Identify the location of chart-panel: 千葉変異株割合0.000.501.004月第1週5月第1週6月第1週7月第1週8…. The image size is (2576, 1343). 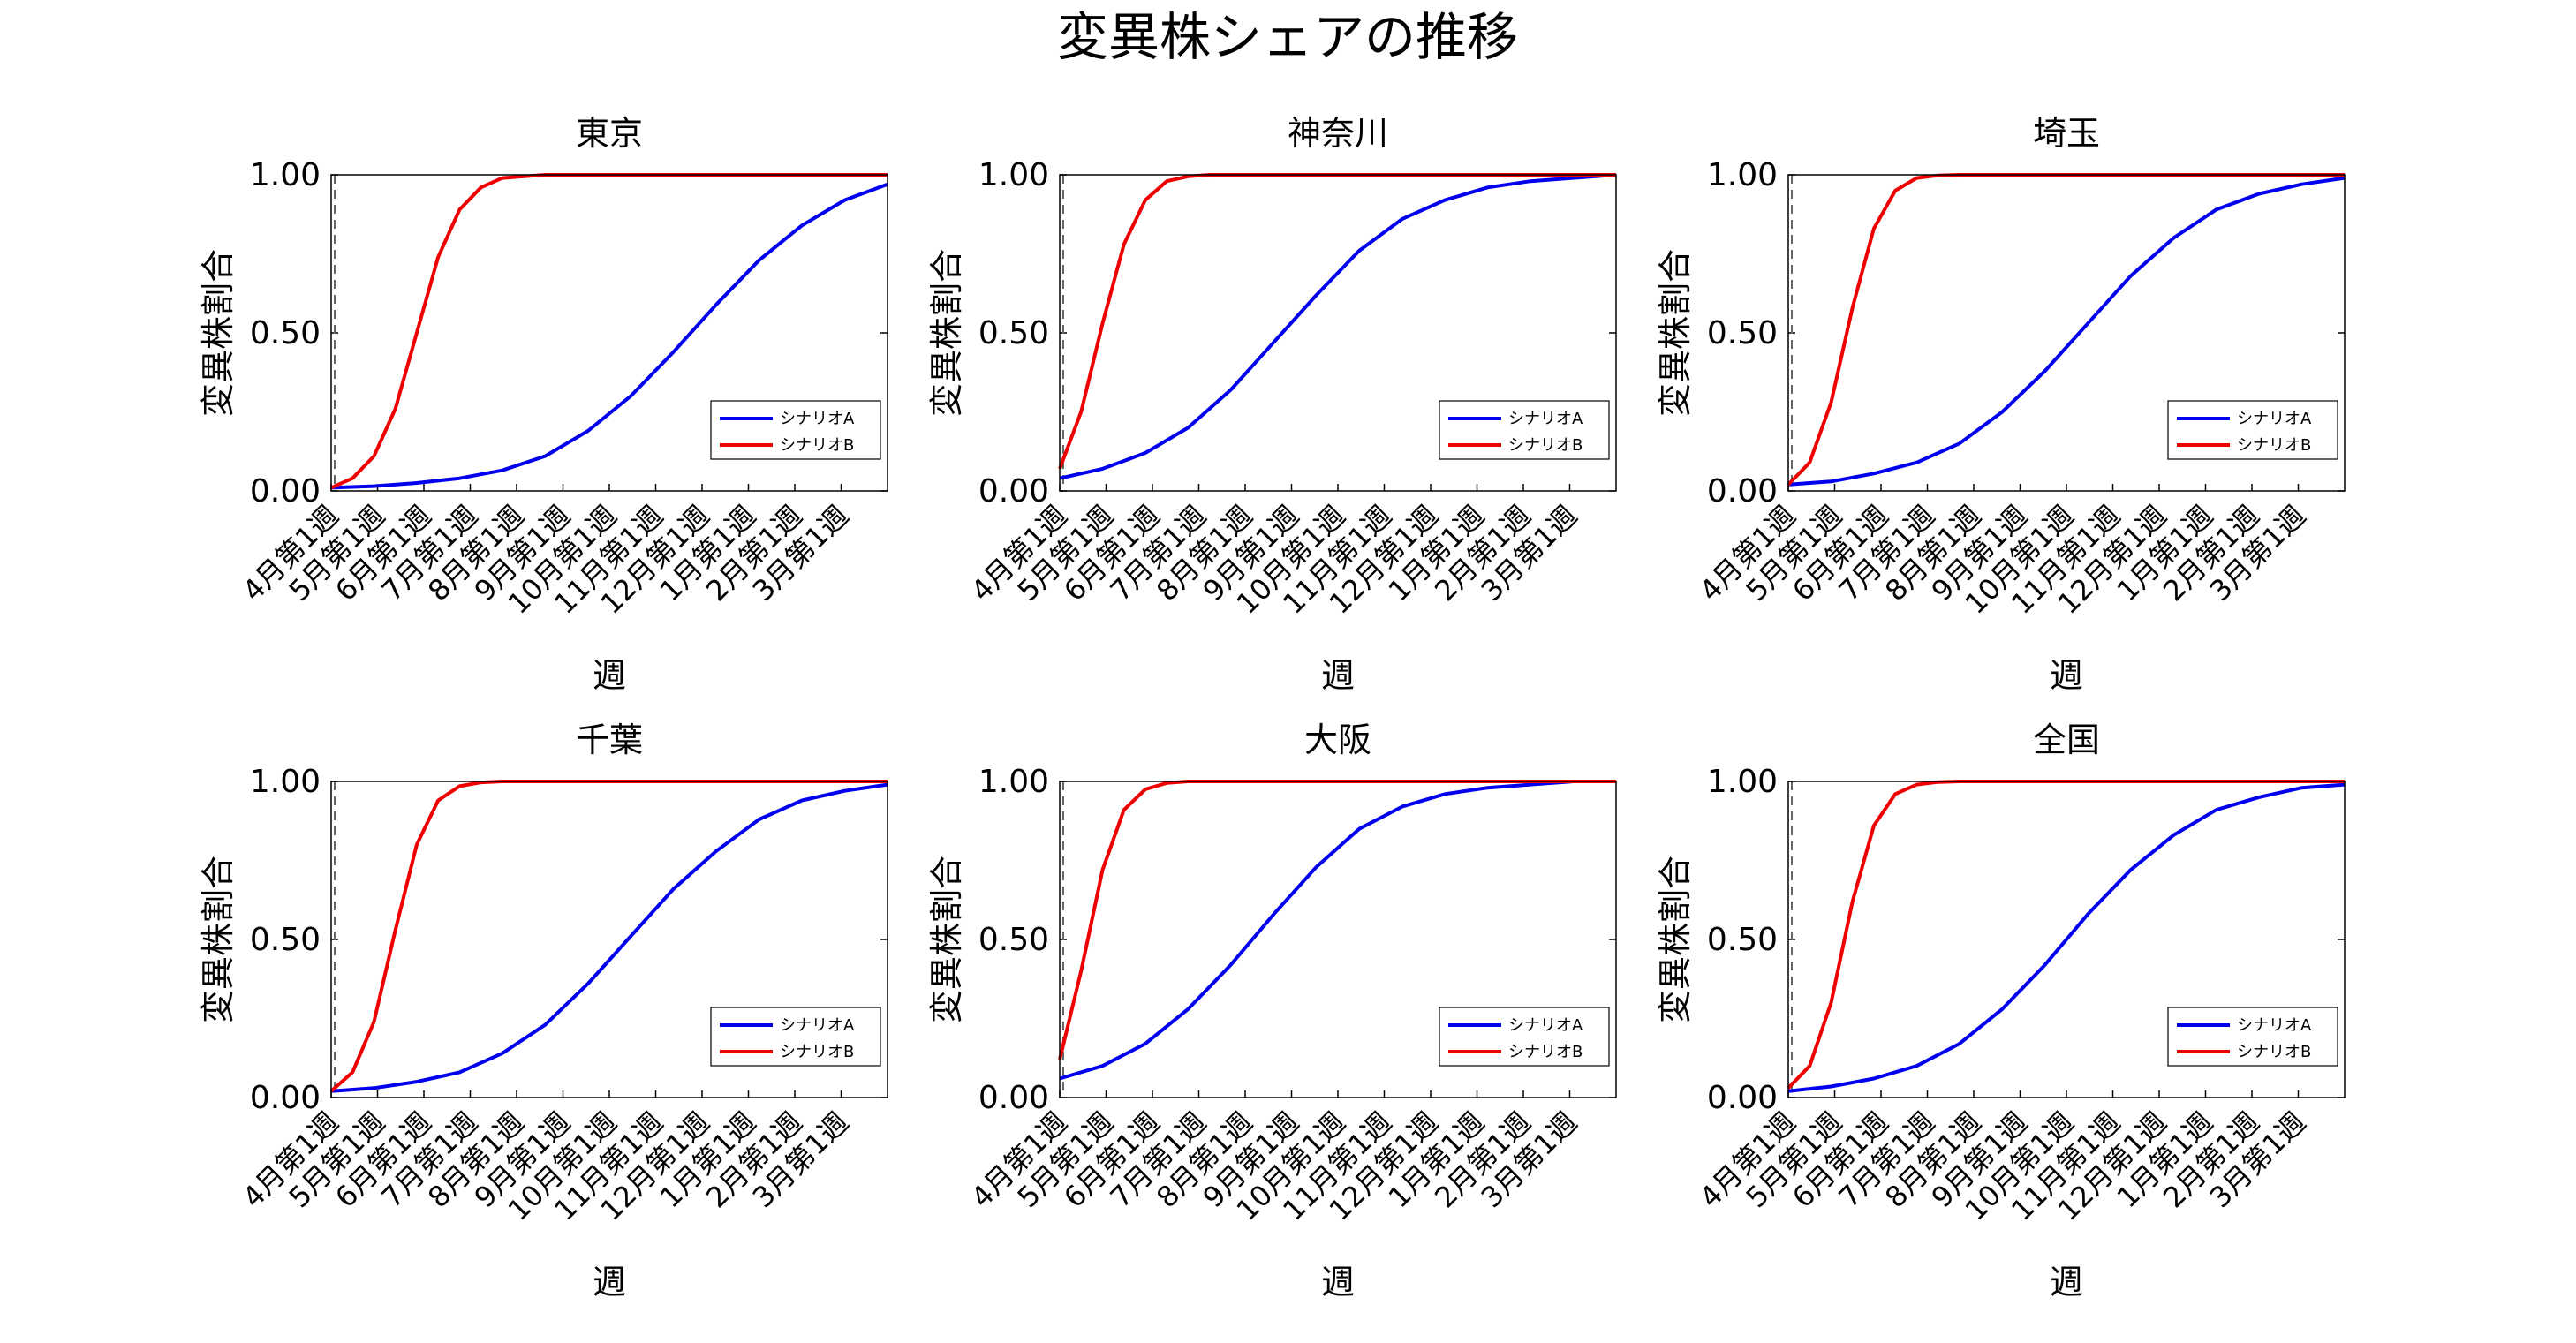
(543, 1011).